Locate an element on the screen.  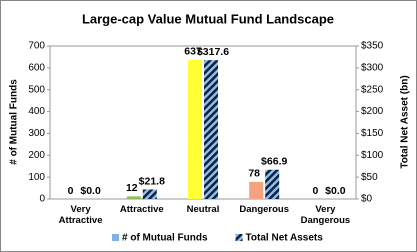
value-label: 637 is located at coordinates (193, 52).